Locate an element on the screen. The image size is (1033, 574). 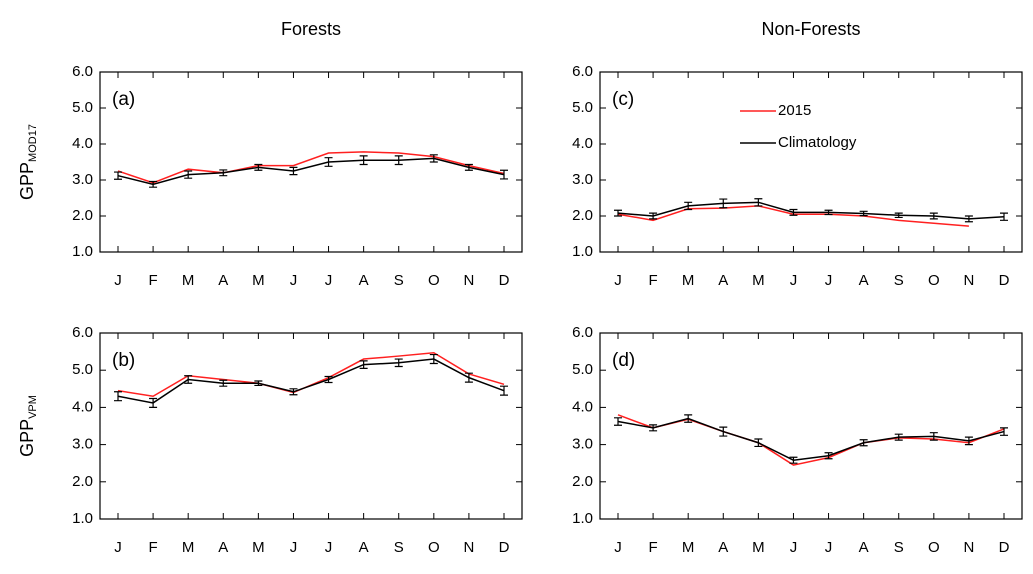
column-title: Non-Forests is located at coordinates (810, 29).